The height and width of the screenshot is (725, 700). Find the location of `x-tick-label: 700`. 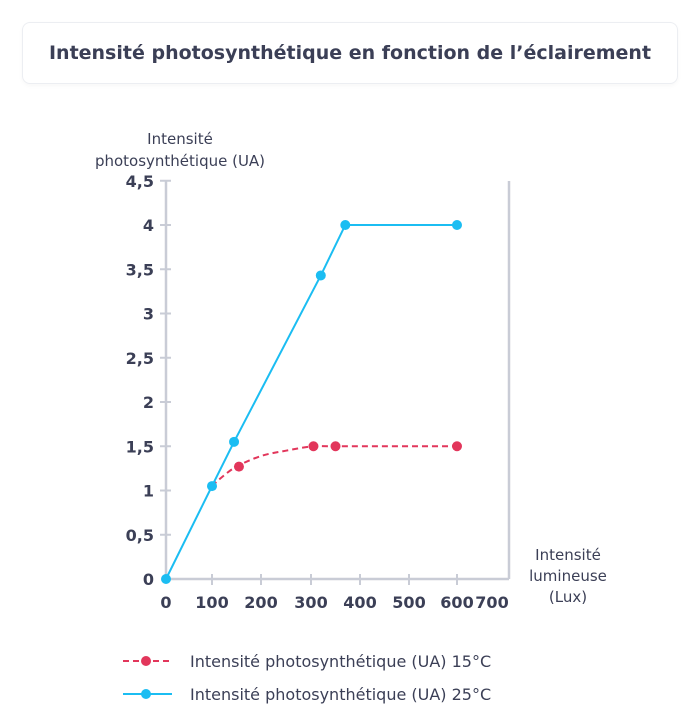

x-tick-label: 700 is located at coordinates (491, 602).